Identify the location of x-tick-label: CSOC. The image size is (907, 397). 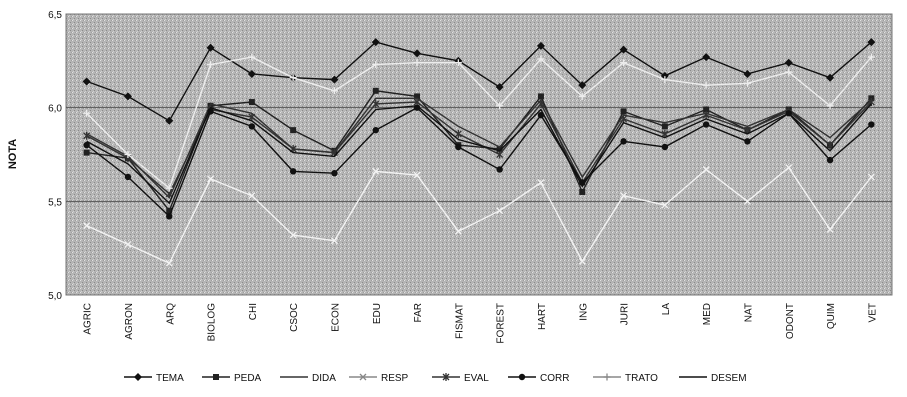
(294, 317).